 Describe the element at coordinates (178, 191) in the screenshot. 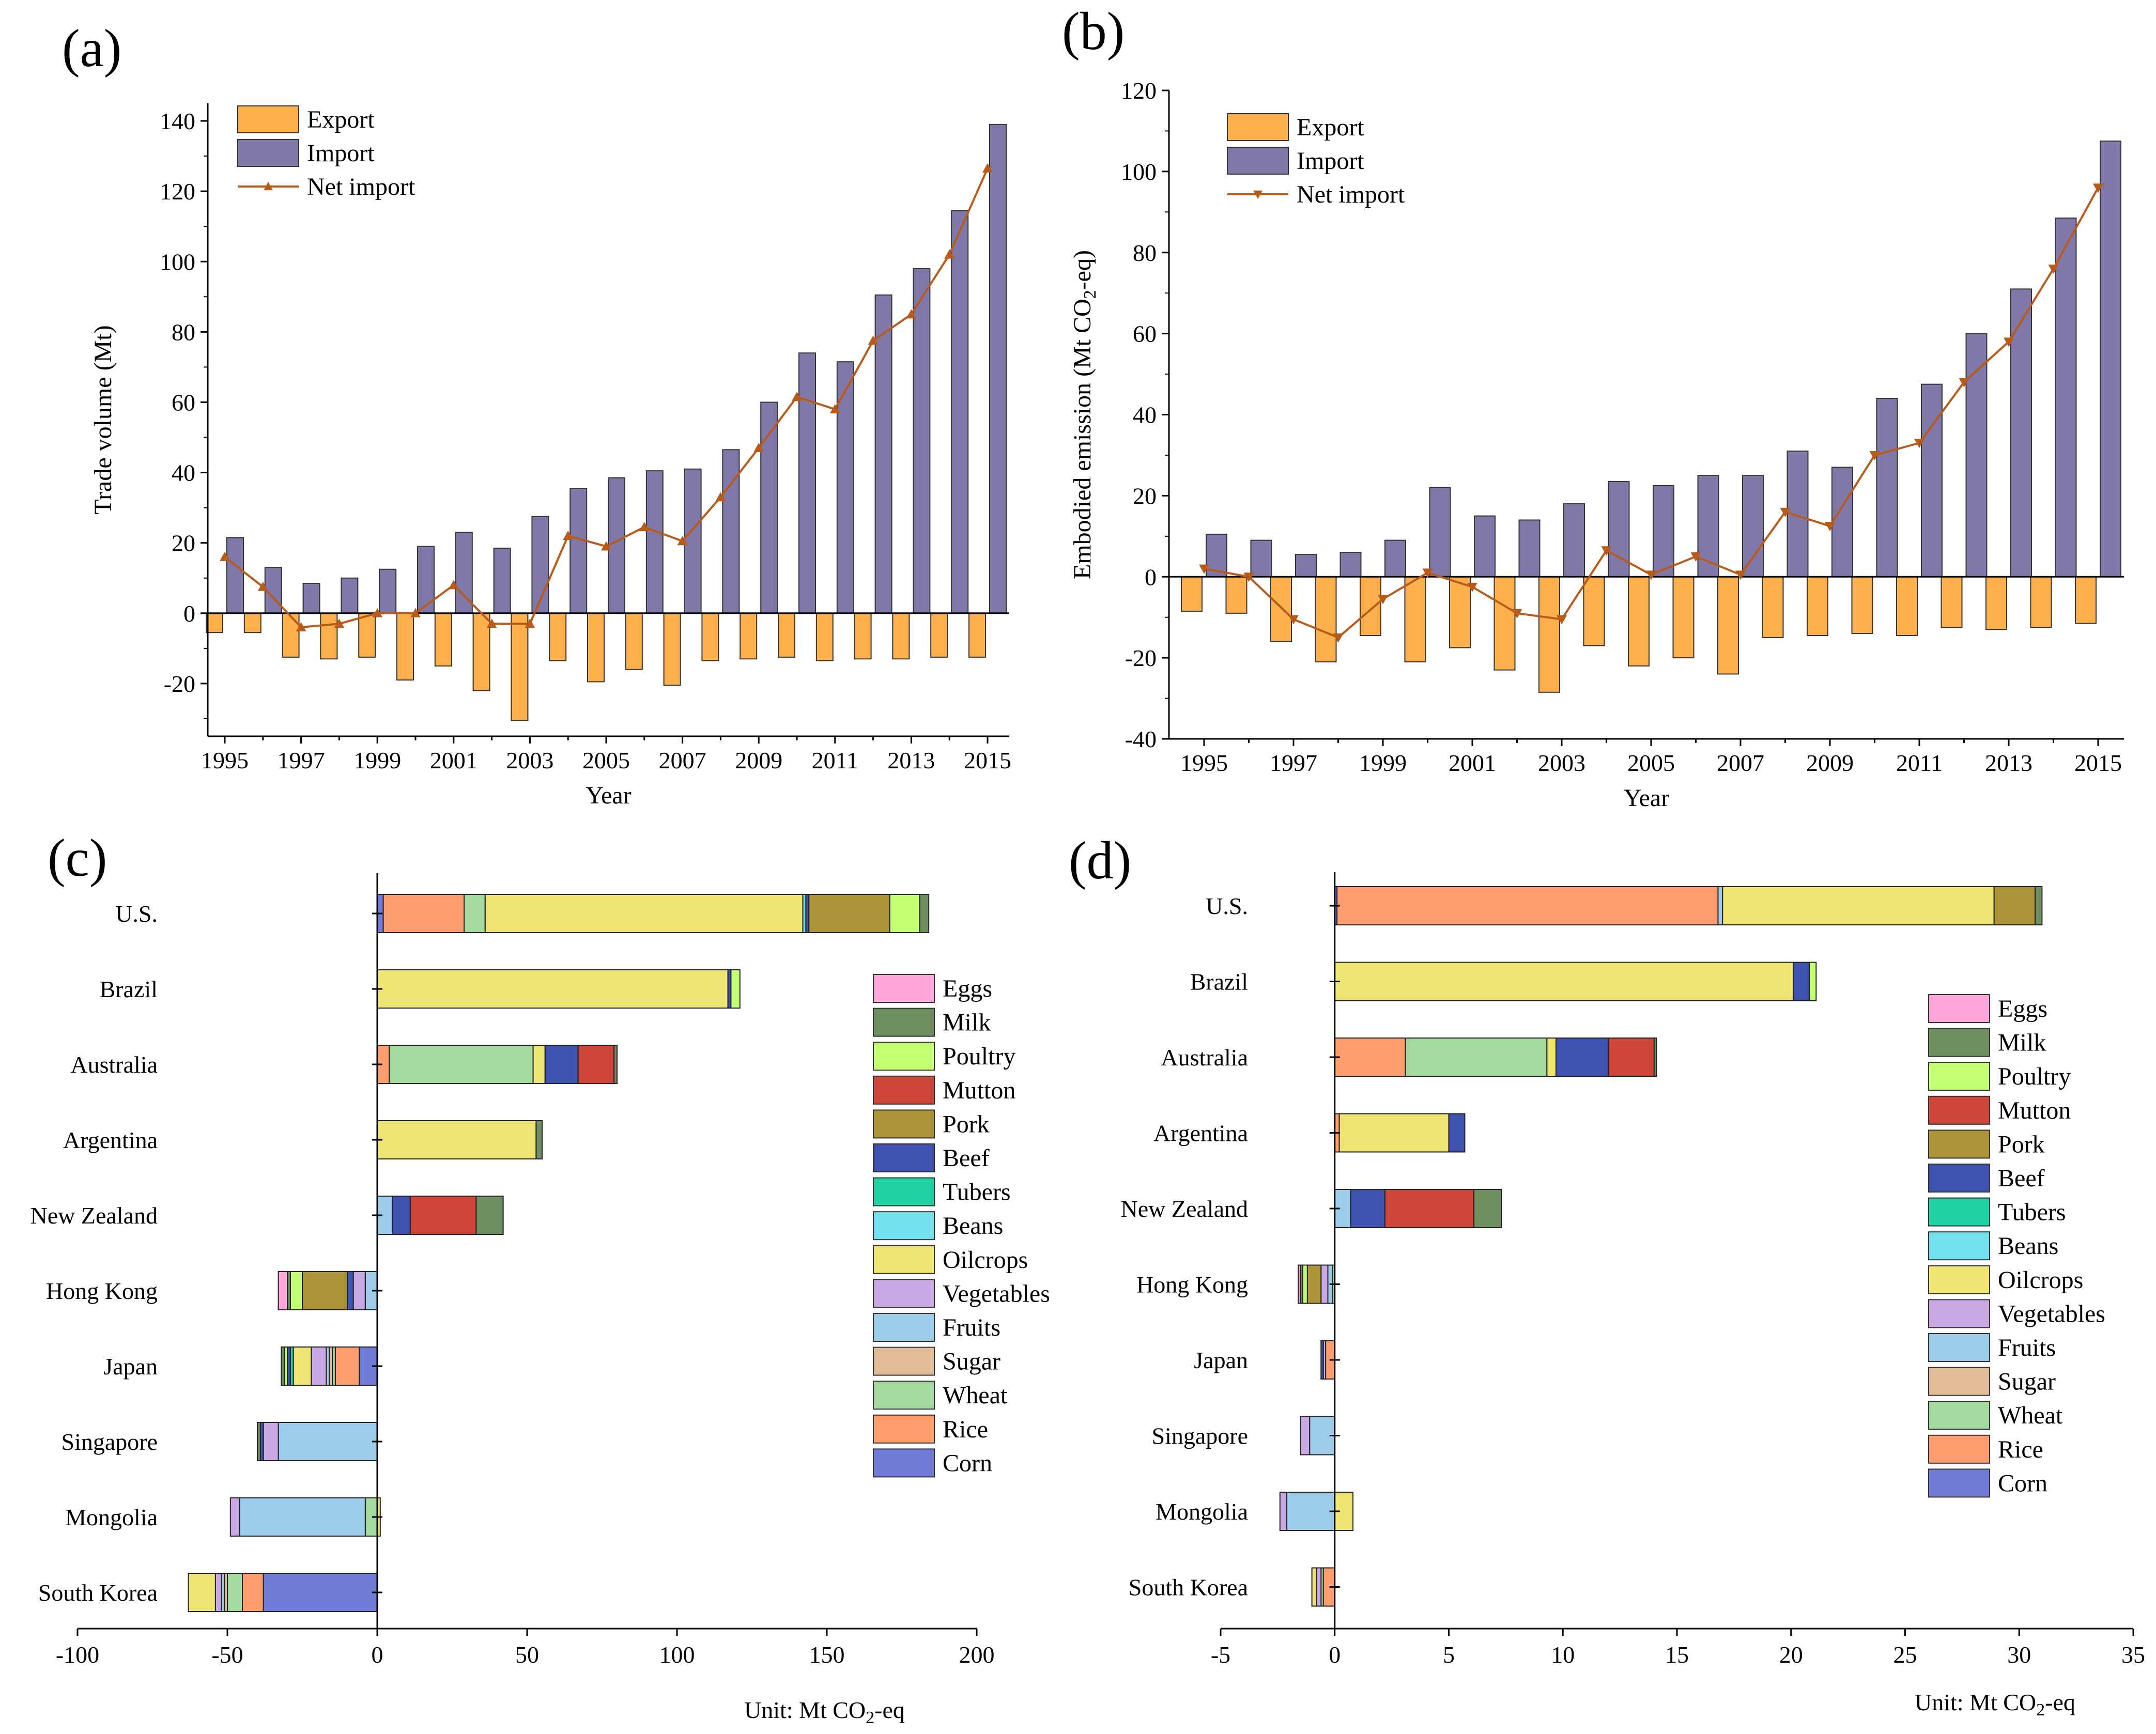

I see `y-tick-label: 120` at that location.